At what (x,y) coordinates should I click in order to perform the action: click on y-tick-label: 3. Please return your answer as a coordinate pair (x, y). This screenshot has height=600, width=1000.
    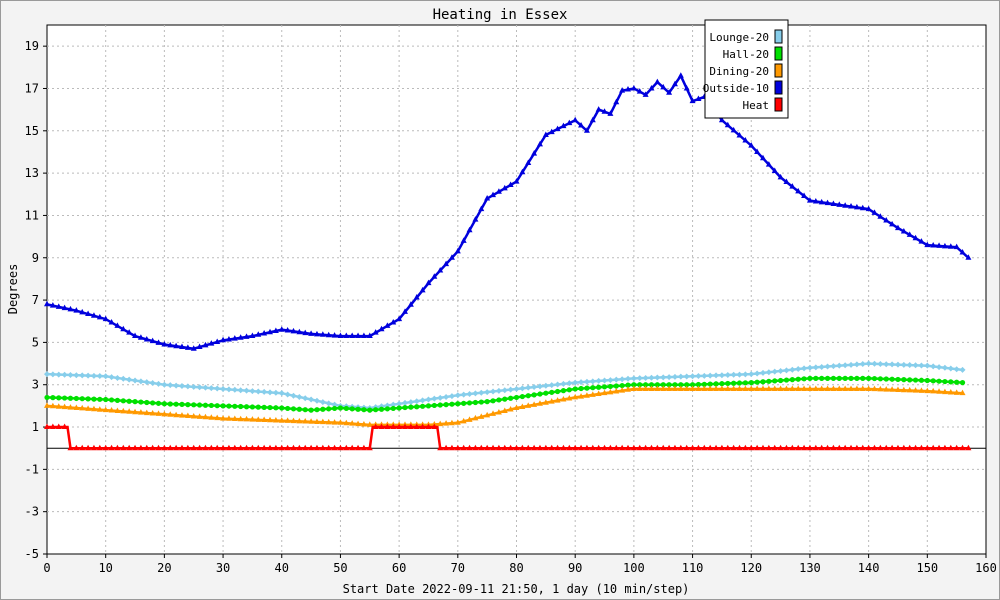
    Looking at the image, I should click on (35, 385).